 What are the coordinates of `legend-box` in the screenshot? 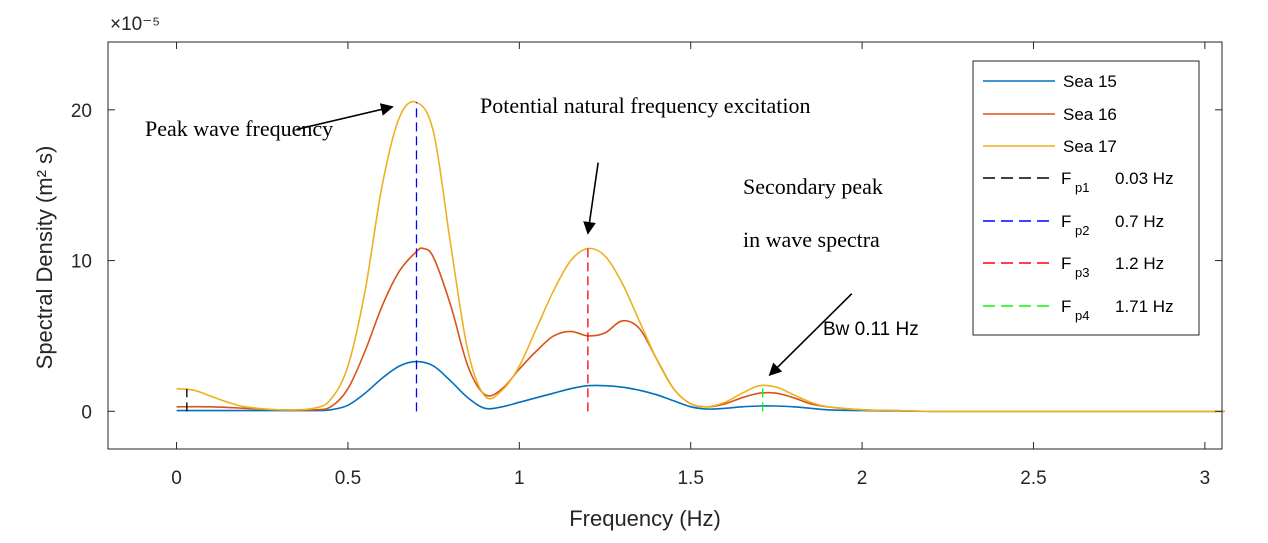 It's located at (1086, 198).